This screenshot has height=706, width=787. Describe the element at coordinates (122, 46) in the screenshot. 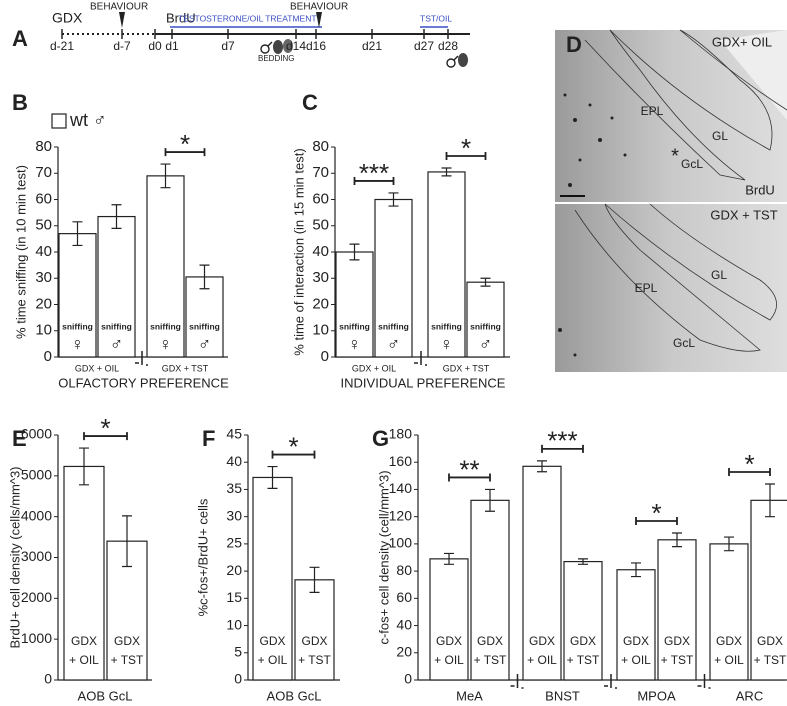

I see `day-label: d-7` at that location.